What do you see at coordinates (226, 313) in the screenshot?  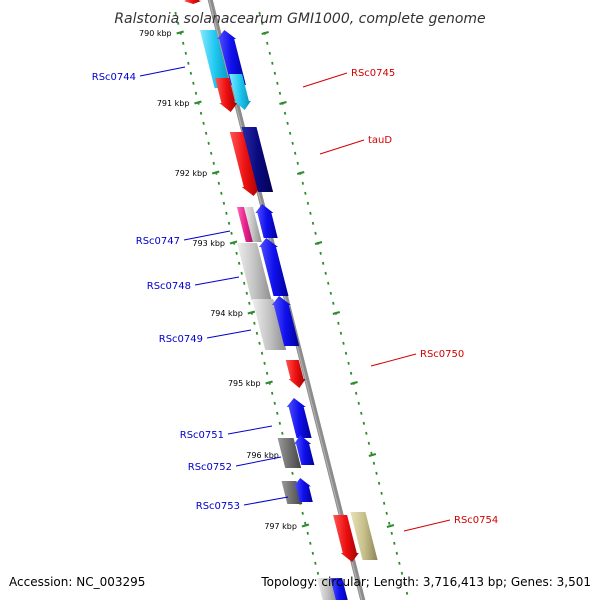 I see `tick-label: 794 kbp` at bounding box center [226, 313].